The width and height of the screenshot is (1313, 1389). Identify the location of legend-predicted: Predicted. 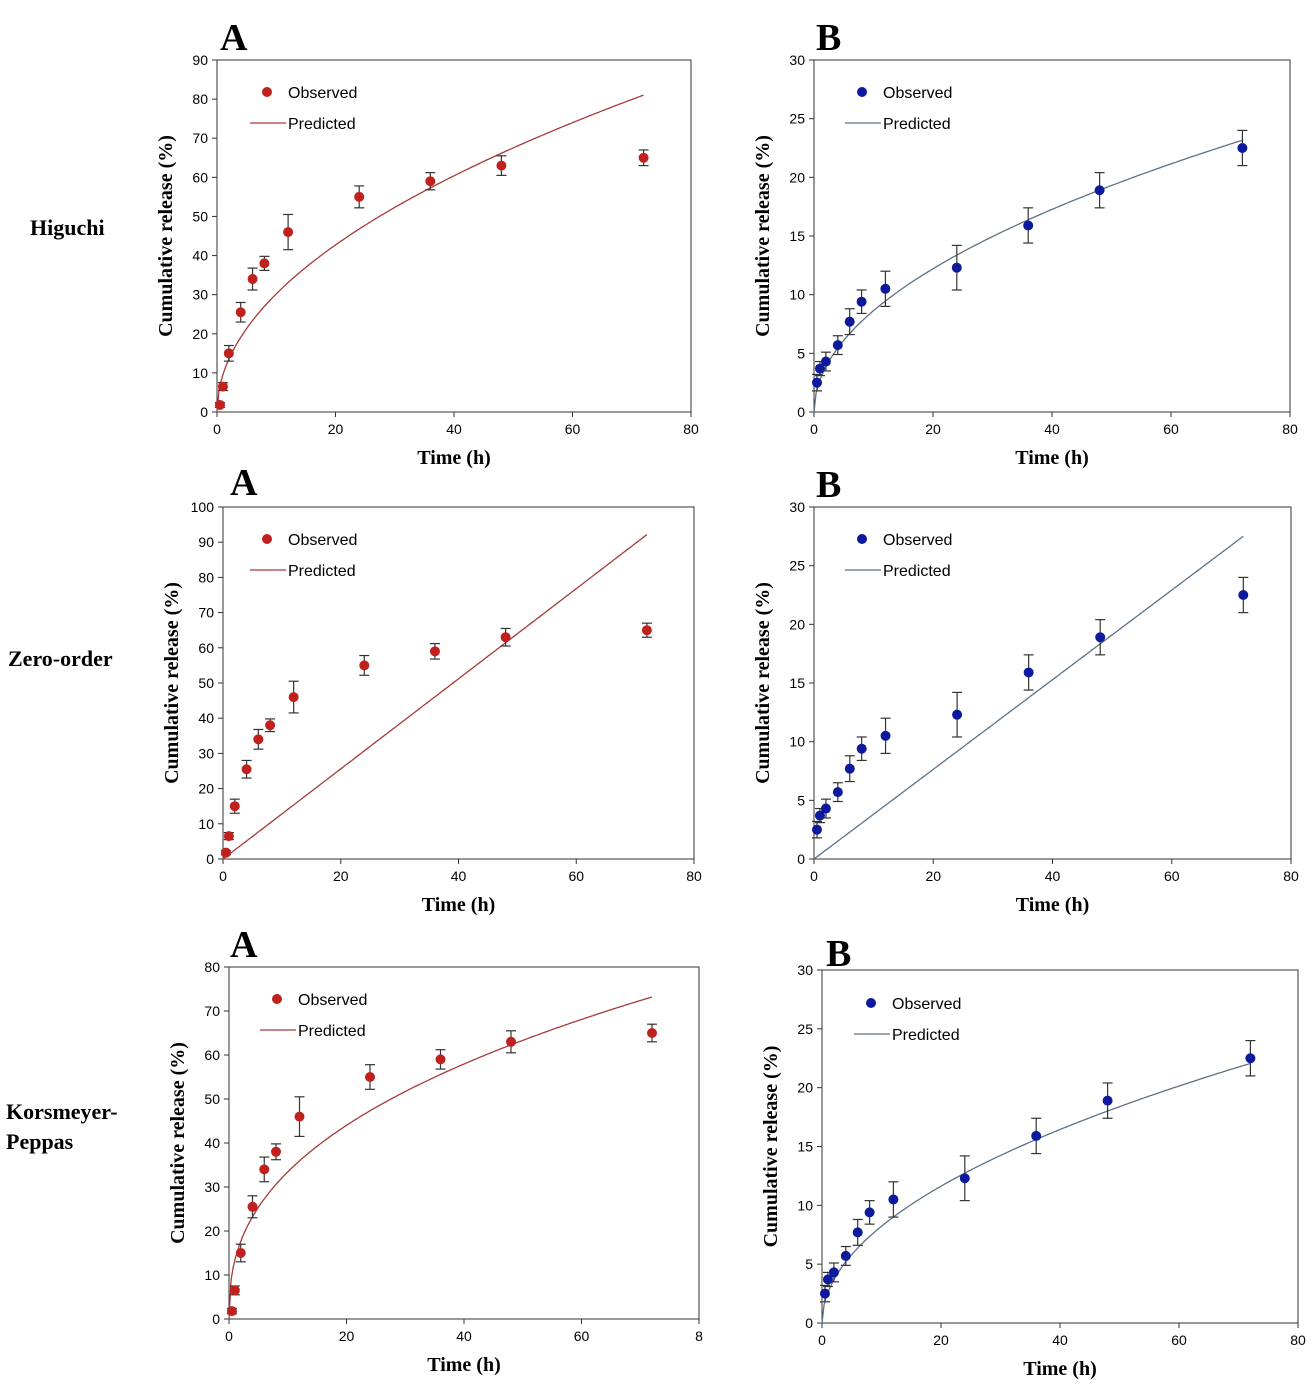
(332, 1031).